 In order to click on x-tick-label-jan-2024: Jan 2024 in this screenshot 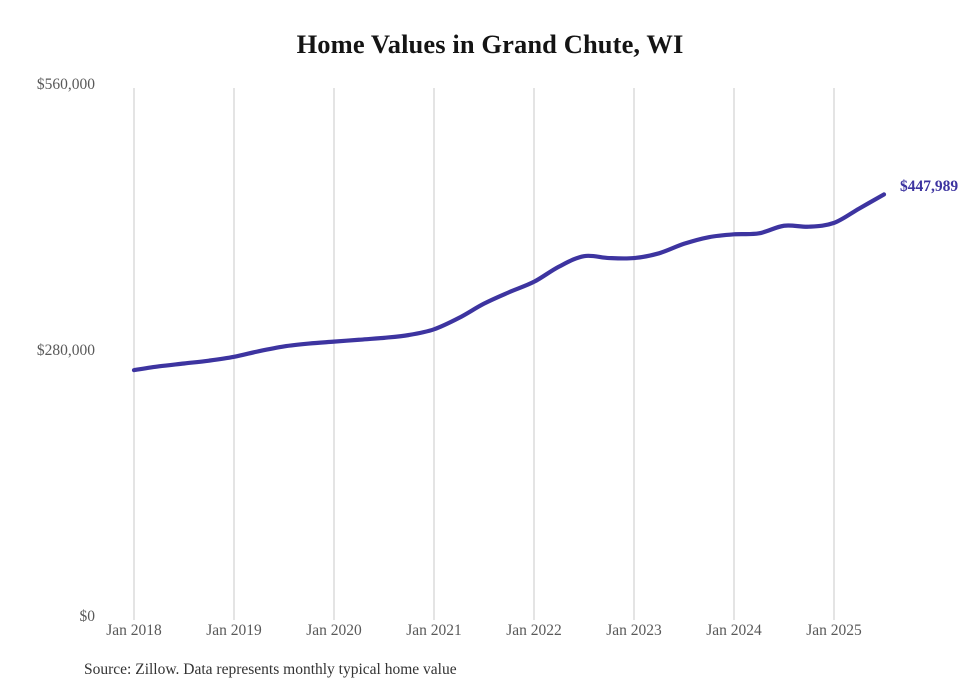, I will do `click(734, 630)`.